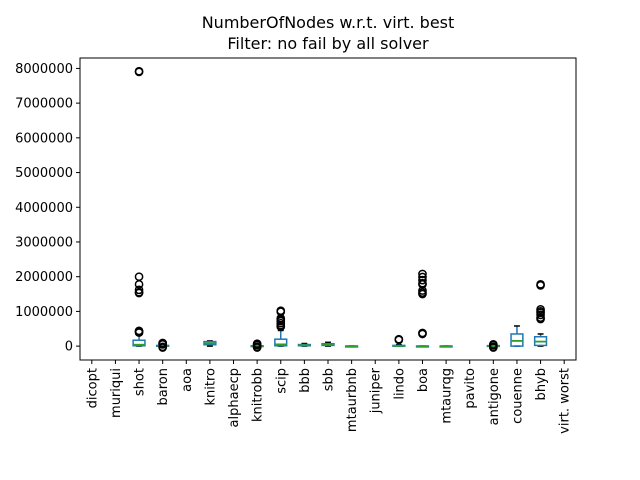 Image resolution: width=640 pixels, height=480 pixels. What do you see at coordinates (447, 396) in the screenshot?
I see `x-tick-label: mtaurqg` at bounding box center [447, 396].